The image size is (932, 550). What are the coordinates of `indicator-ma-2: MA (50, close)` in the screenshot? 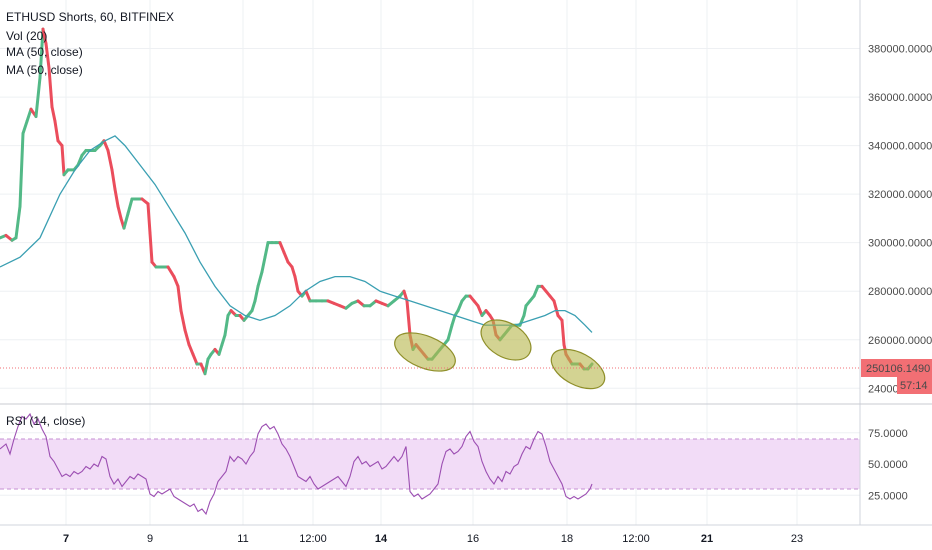 It's located at (44, 70).